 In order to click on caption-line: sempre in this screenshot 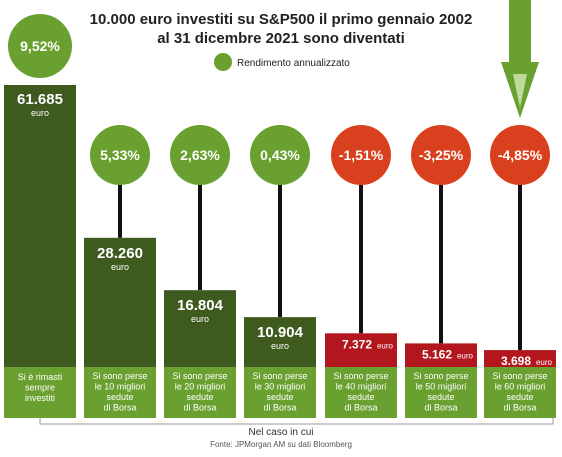, I will do `click(40, 388)`.